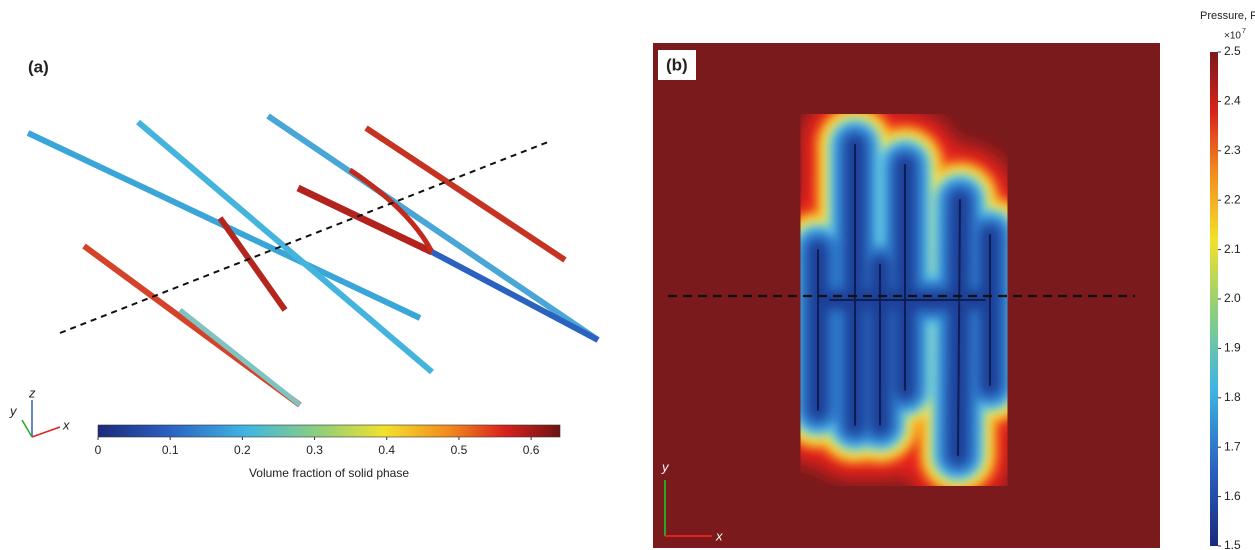 This screenshot has width=1255, height=550. I want to click on label-box, so click(677, 65).